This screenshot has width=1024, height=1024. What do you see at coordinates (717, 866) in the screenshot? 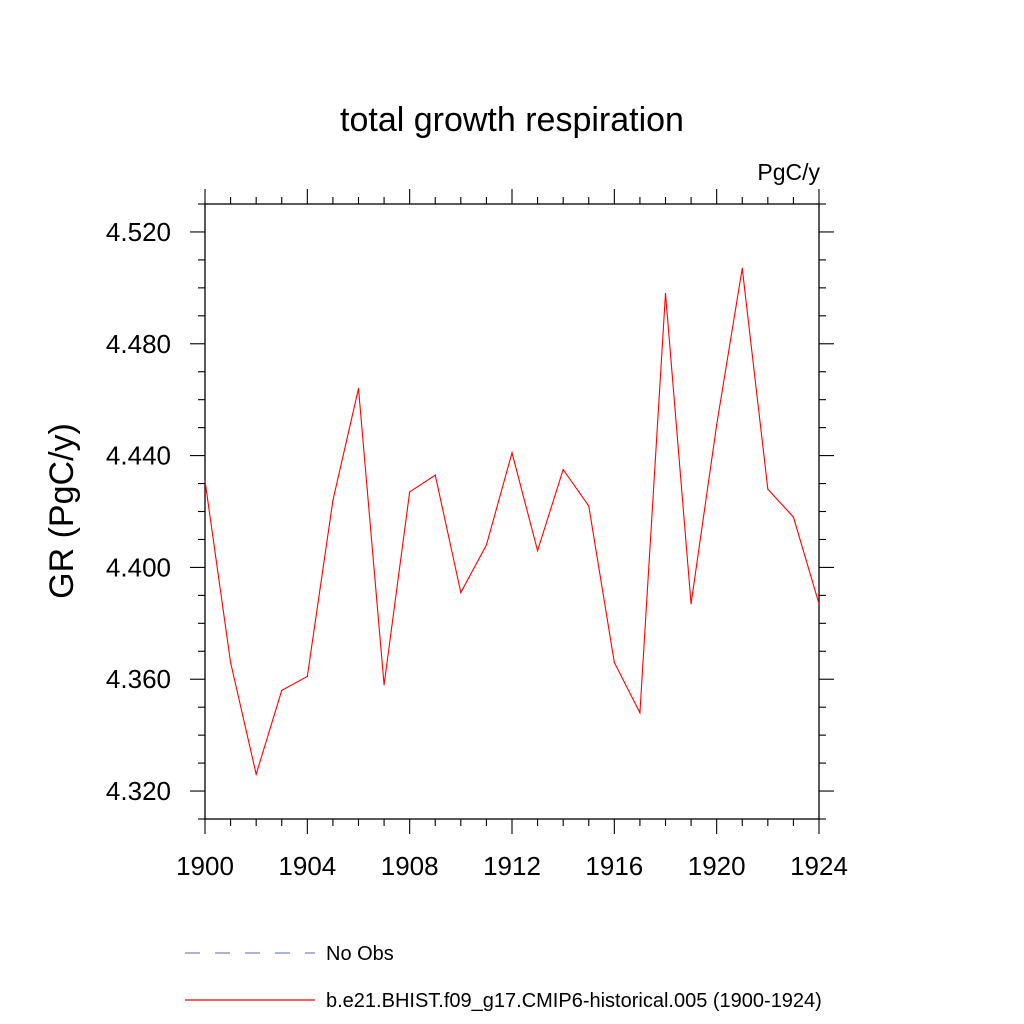
I see `x-tick-label: 1920` at bounding box center [717, 866].